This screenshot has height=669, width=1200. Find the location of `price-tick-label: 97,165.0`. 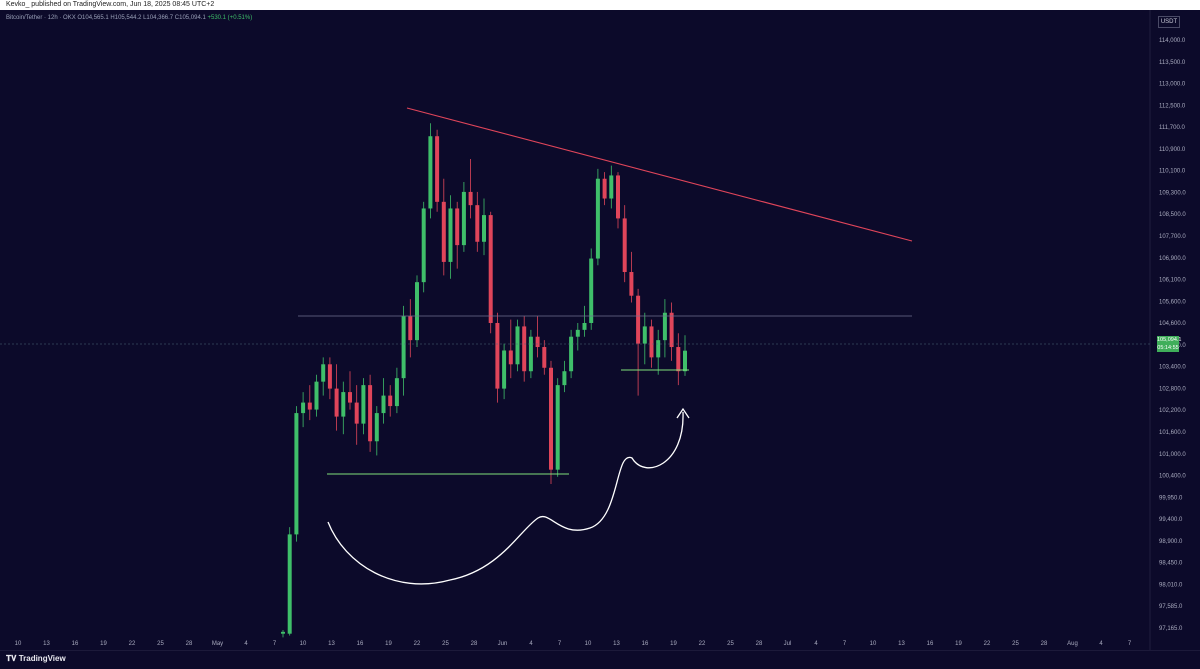

price-tick-label: 97,165.0 is located at coordinates (1171, 629).